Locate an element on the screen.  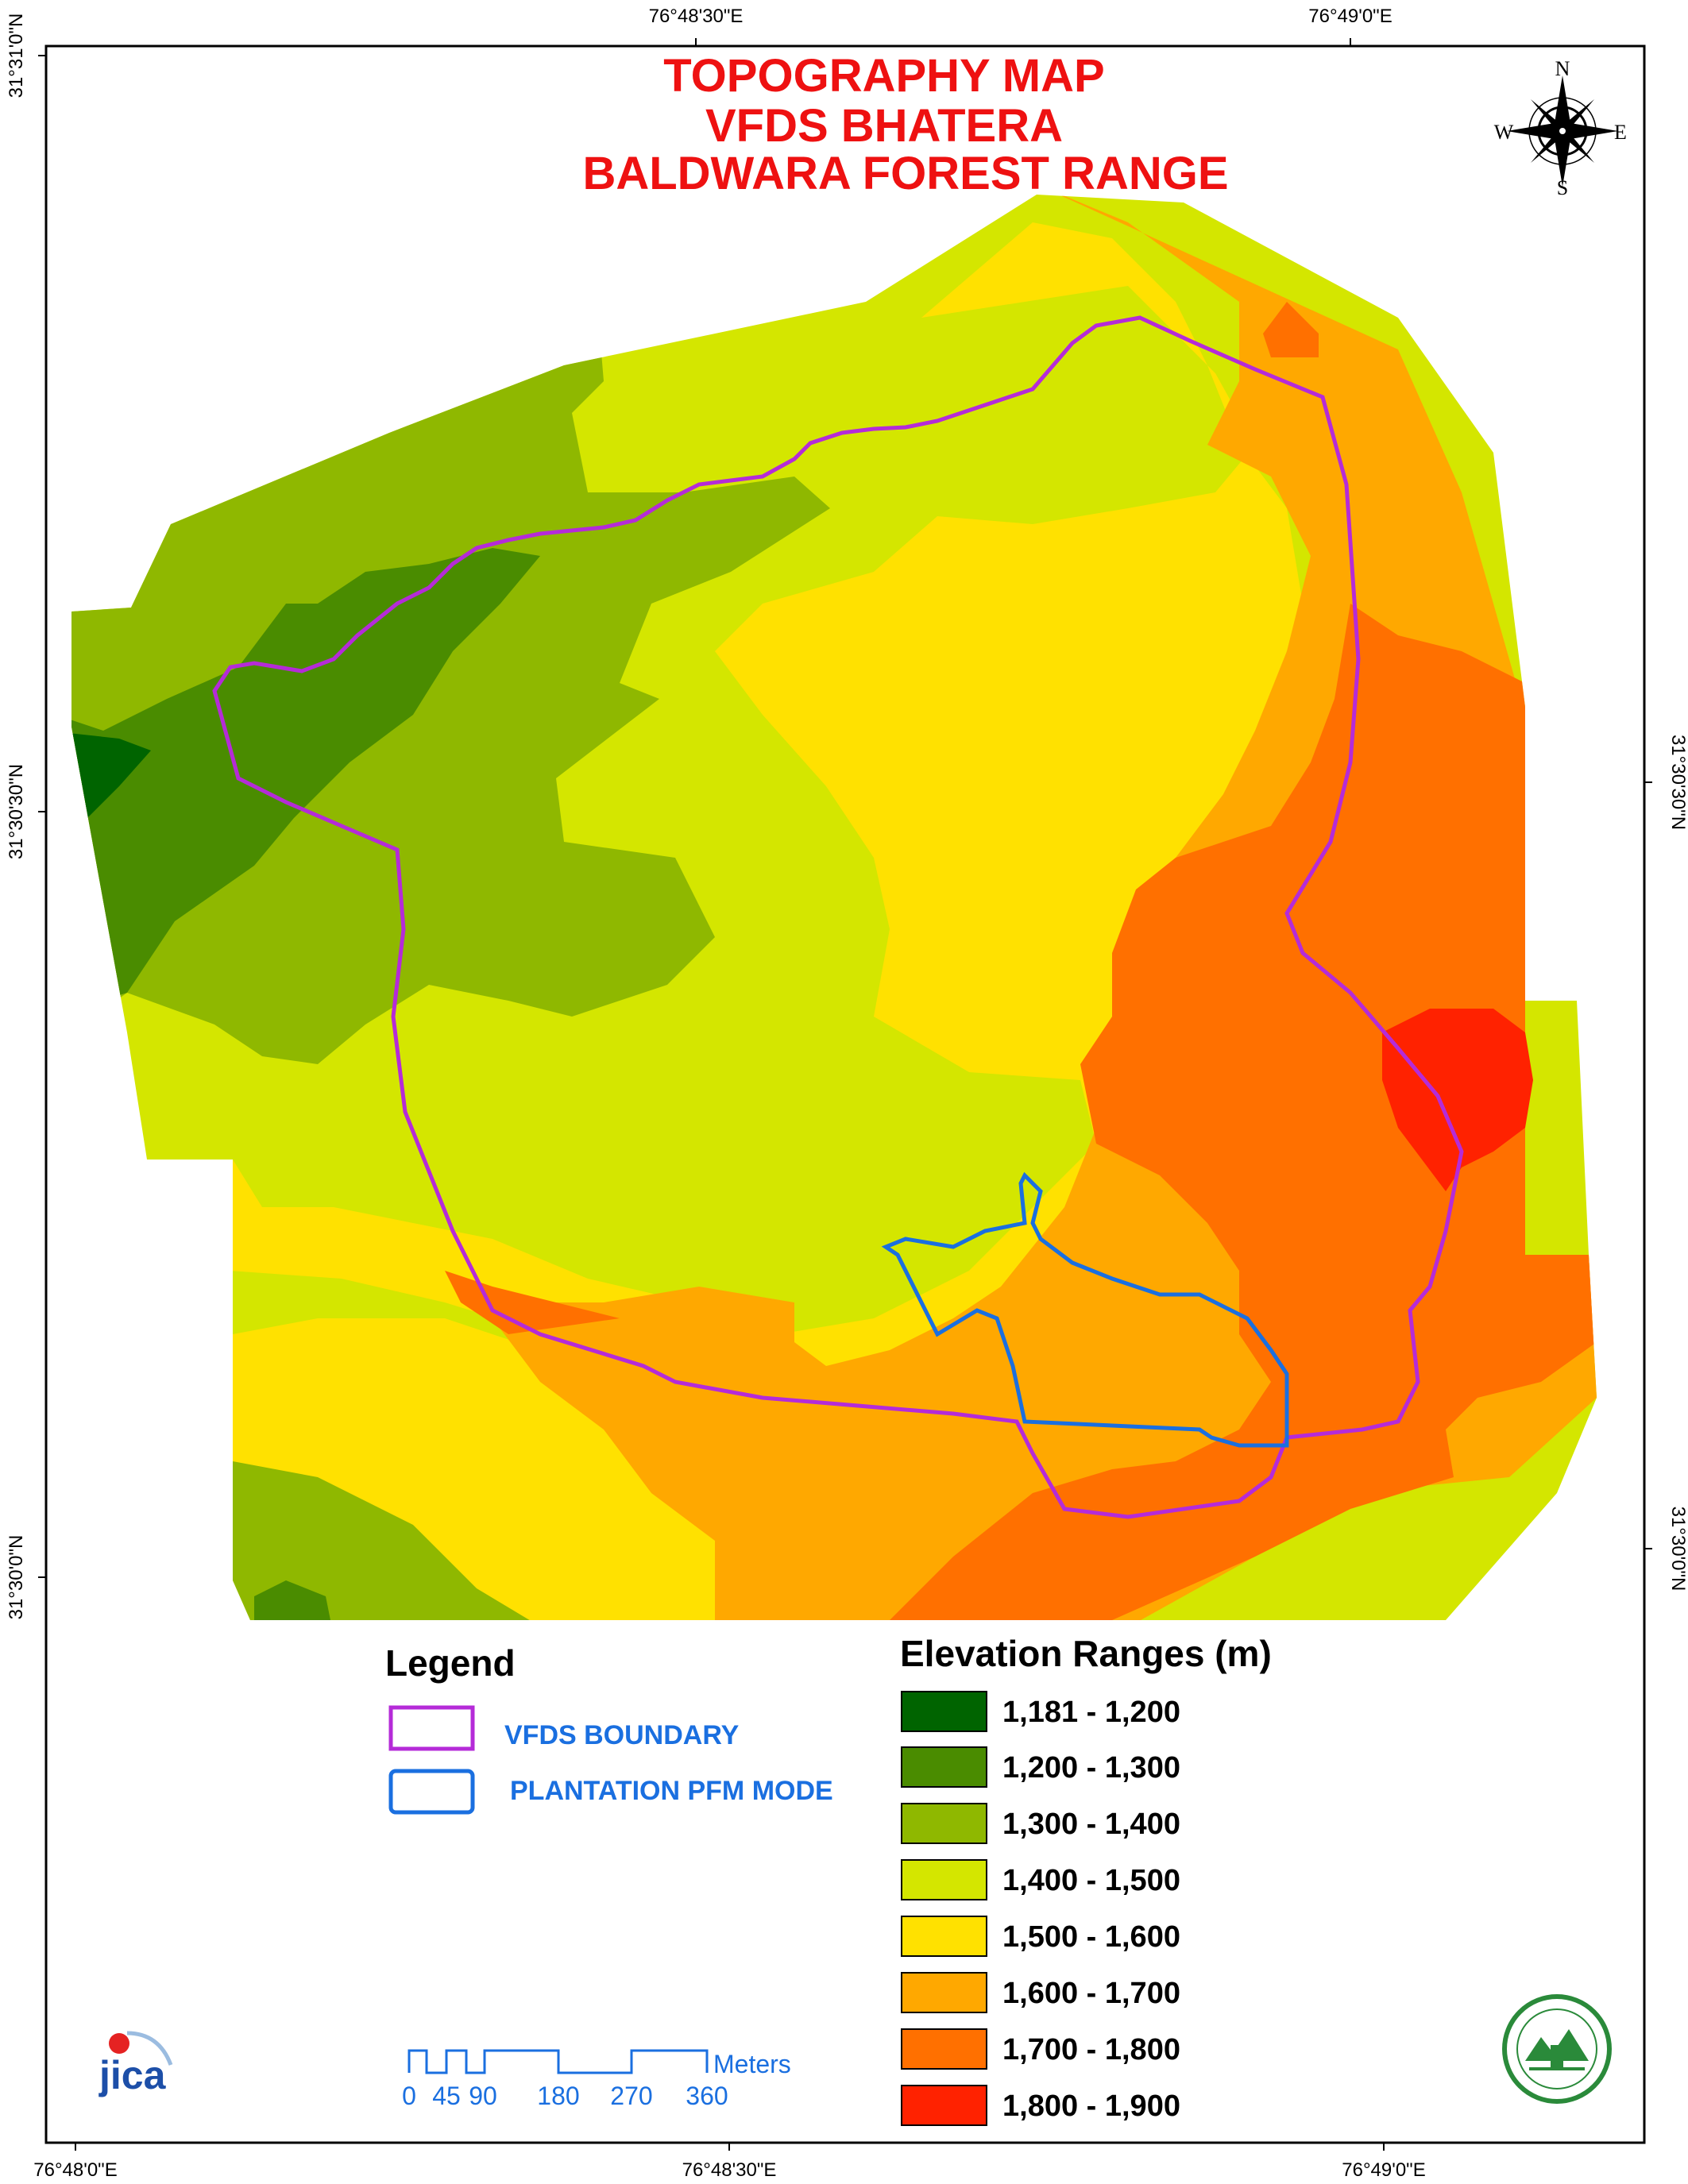
legend-label-vfds: VFDS BOUNDARY is located at coordinates (622, 1735).